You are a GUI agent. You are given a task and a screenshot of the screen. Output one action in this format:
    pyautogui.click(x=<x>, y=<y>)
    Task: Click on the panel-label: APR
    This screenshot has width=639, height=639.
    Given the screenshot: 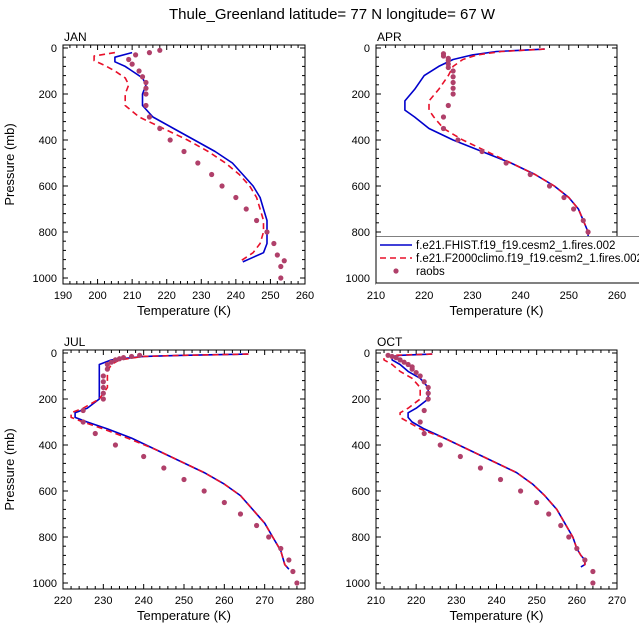 What is the action you would take?
    pyautogui.click(x=389, y=37)
    